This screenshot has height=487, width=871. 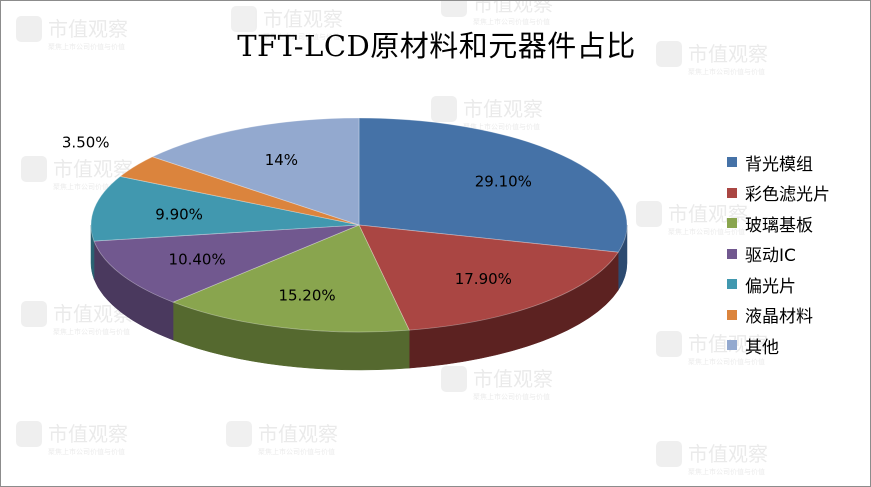 I want to click on legend-label: 玻璃基板, so click(x=779, y=225).